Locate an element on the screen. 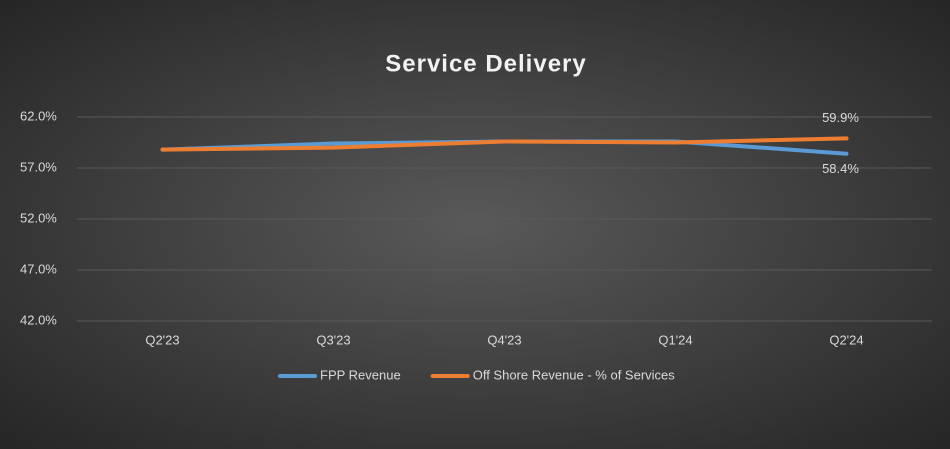 This screenshot has width=950, height=449. x-tick-label: Q4'23 is located at coordinates (504, 339).